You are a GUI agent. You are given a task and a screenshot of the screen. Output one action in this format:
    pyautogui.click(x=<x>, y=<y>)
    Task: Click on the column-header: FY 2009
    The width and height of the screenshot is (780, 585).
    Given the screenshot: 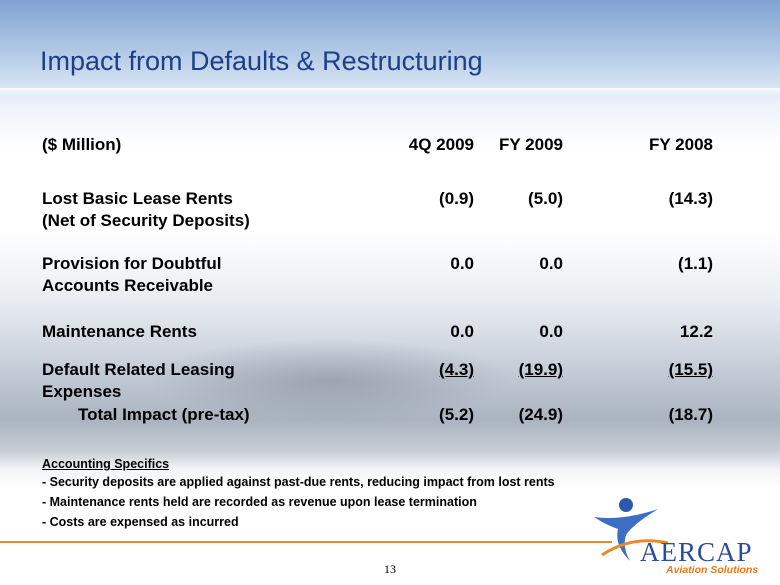 What is the action you would take?
    pyautogui.click(x=531, y=144)
    